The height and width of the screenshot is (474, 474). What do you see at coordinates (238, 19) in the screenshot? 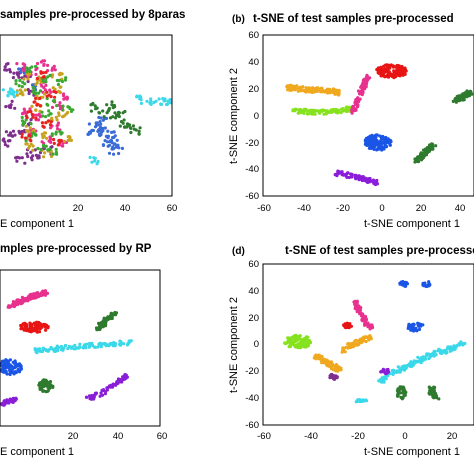
I see `panel-b-label: (b)` at bounding box center [238, 19].